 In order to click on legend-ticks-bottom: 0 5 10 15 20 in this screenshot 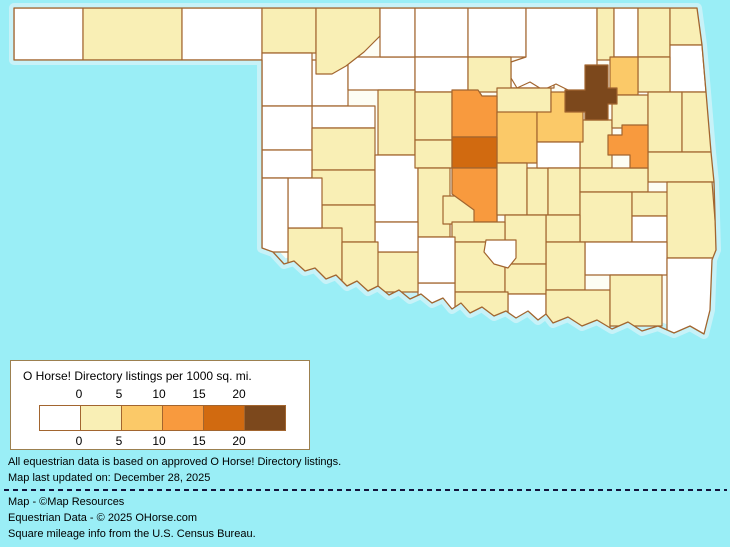, I will do `click(162, 441)`.